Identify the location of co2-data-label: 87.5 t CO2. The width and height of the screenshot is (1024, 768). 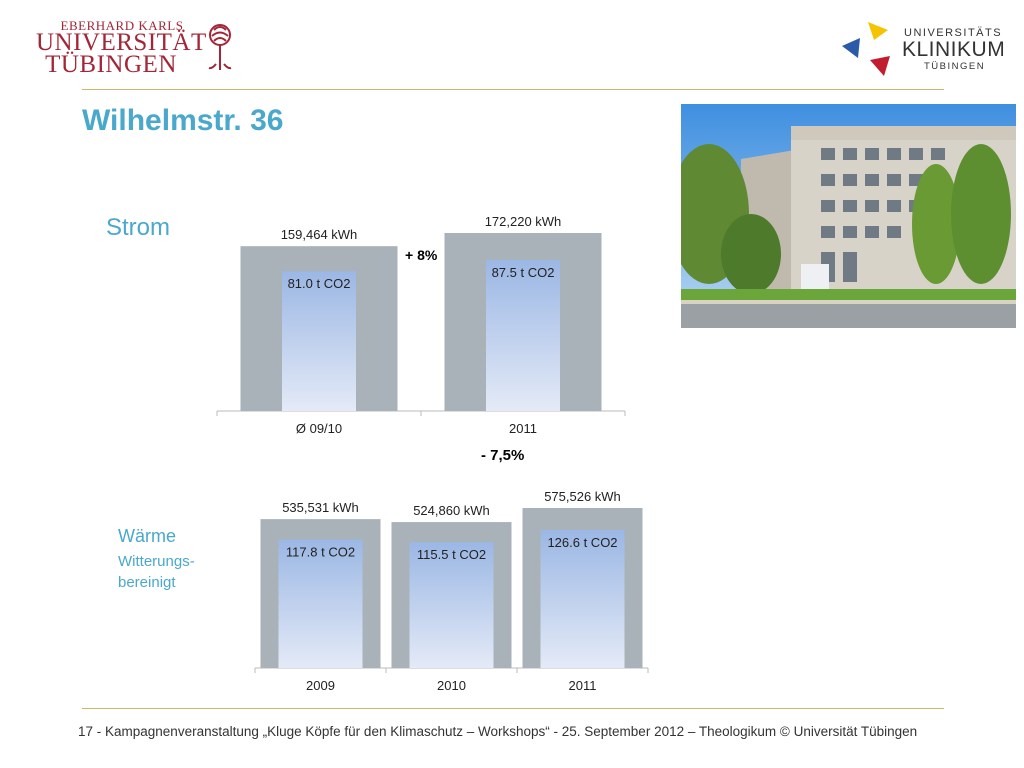
(523, 272).